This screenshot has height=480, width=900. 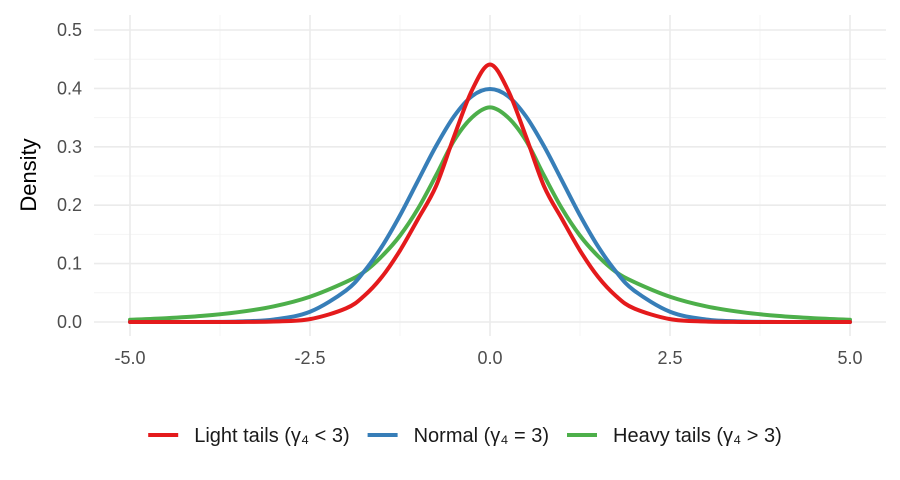 I want to click on y-tick-label: 0.4, so click(x=69, y=88).